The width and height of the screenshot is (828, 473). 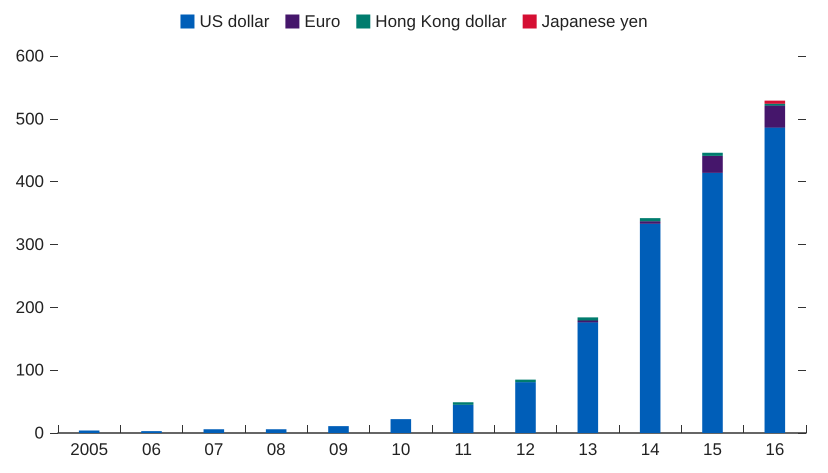 What do you see at coordinates (441, 21) in the screenshot?
I see `legend-label: Hong Kong dollar` at bounding box center [441, 21].